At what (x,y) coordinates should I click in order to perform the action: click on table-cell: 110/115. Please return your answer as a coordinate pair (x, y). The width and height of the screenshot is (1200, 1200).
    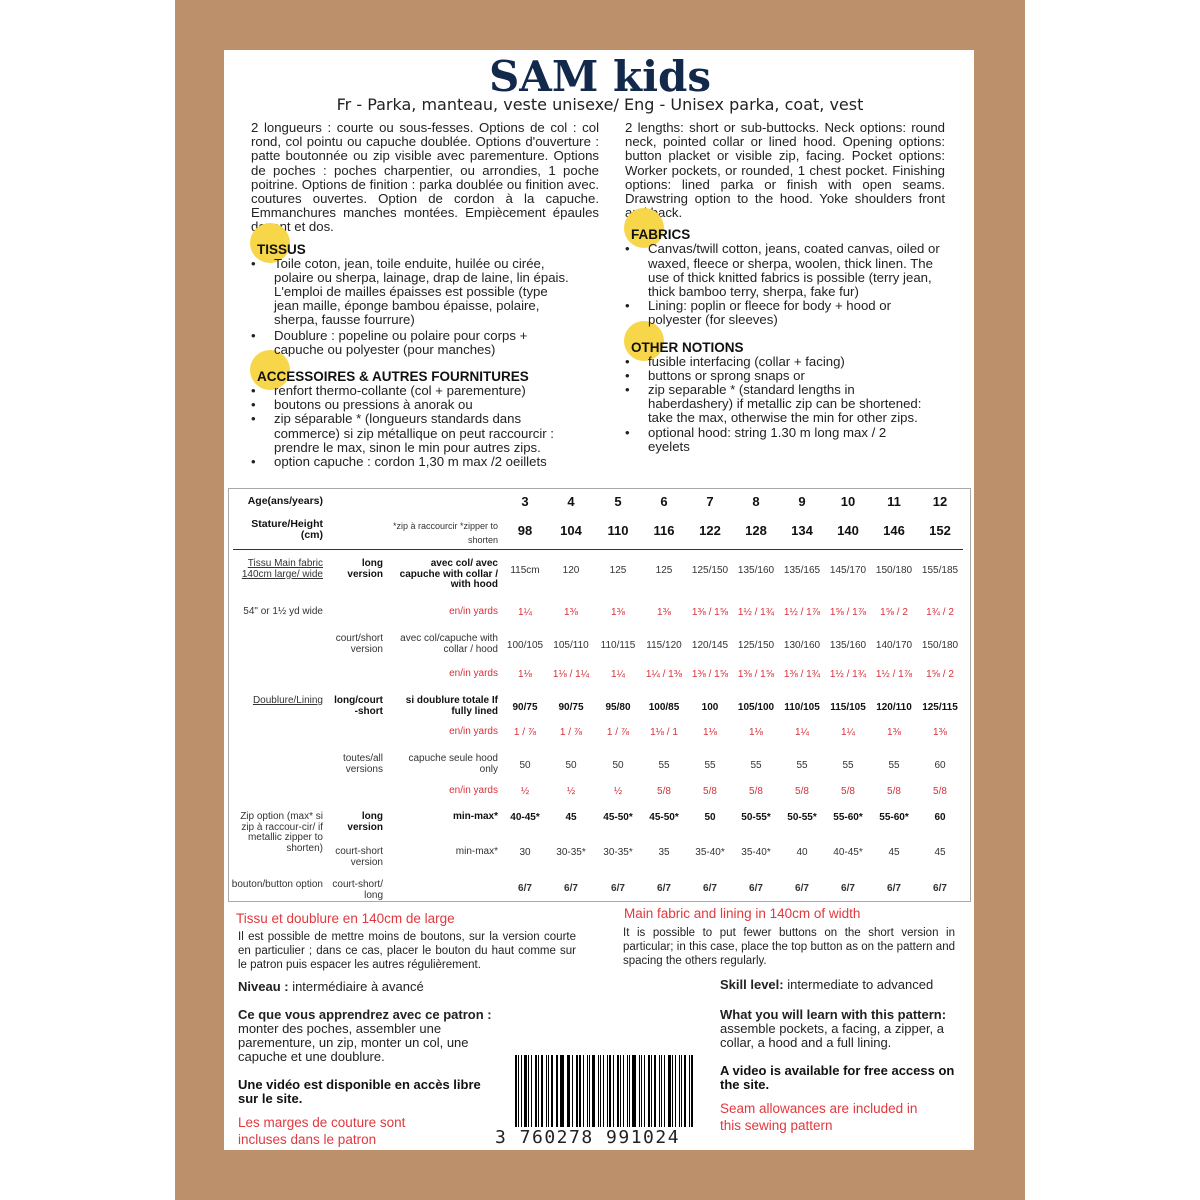
    Looking at the image, I should click on (618, 645).